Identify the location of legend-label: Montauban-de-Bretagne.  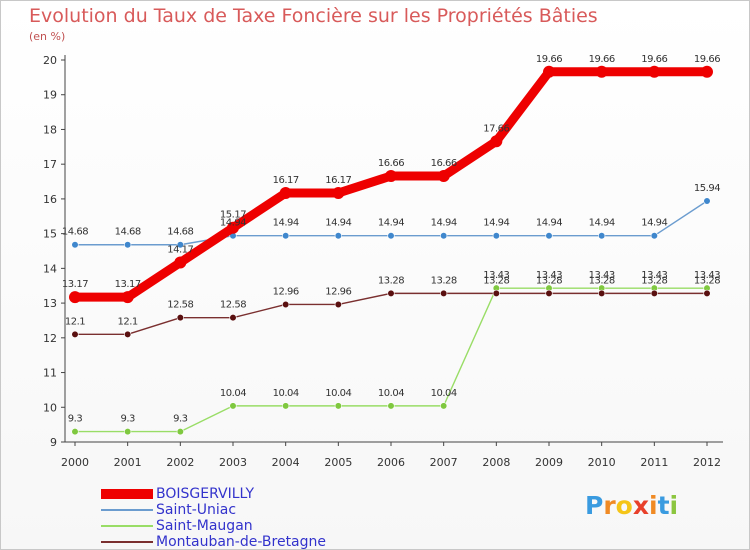
(241, 542).